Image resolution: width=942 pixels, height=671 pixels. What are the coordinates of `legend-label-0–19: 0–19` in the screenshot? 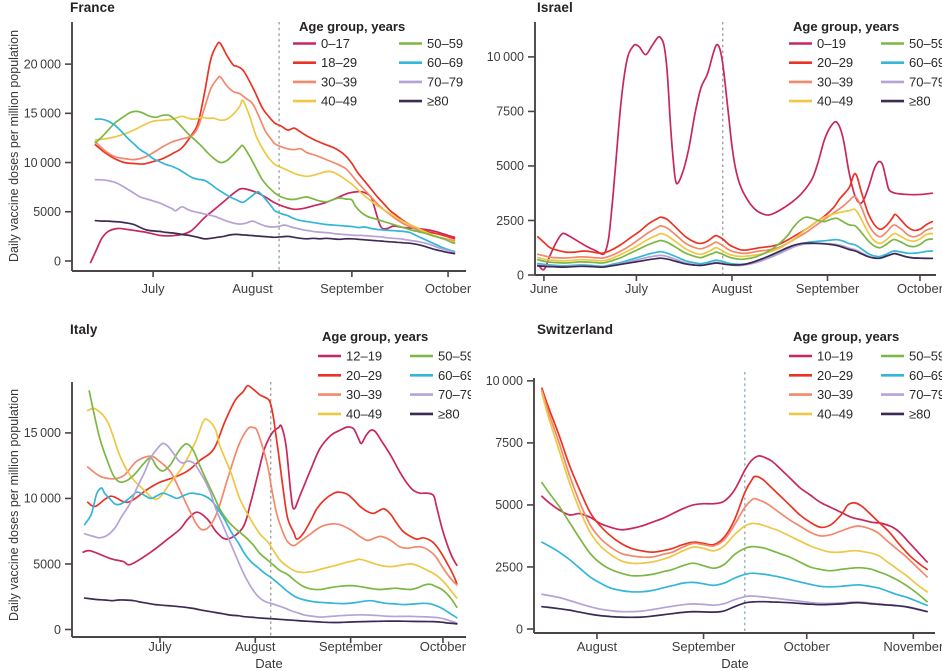 It's located at (831, 43).